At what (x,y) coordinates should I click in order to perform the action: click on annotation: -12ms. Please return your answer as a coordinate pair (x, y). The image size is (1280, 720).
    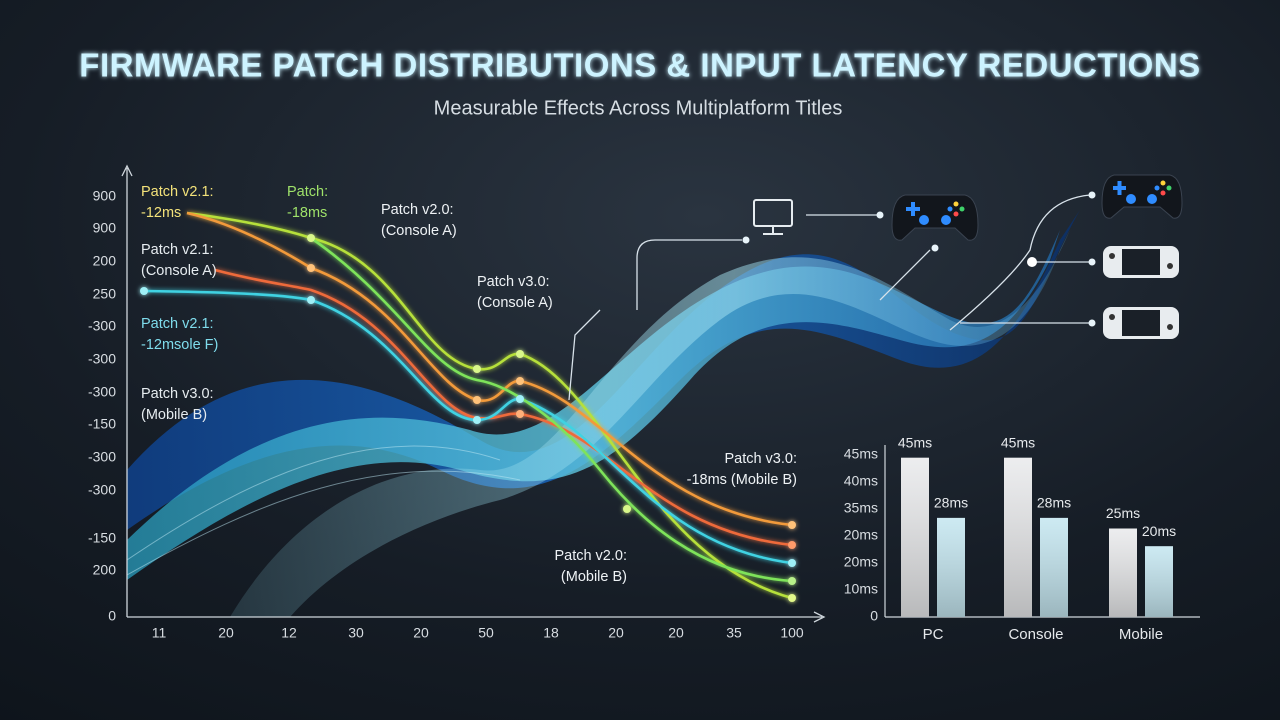
    Looking at the image, I should click on (161, 213).